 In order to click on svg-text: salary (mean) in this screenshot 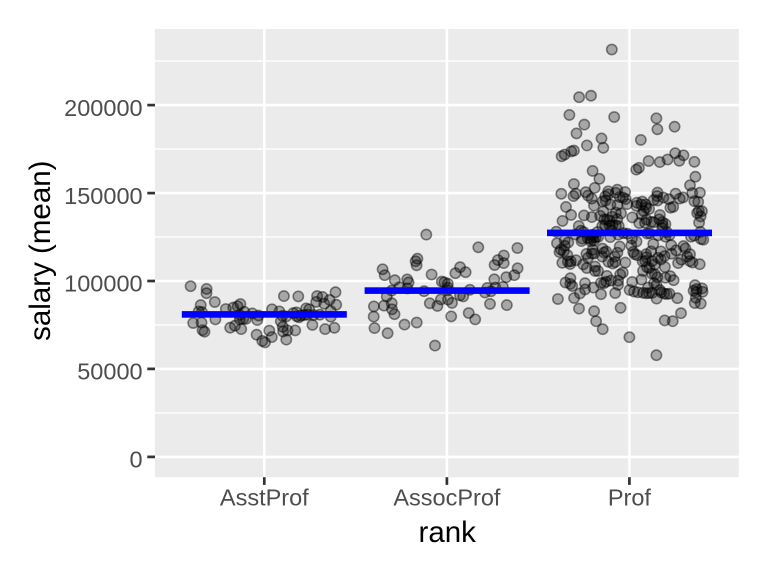, I will do `click(40, 251)`.